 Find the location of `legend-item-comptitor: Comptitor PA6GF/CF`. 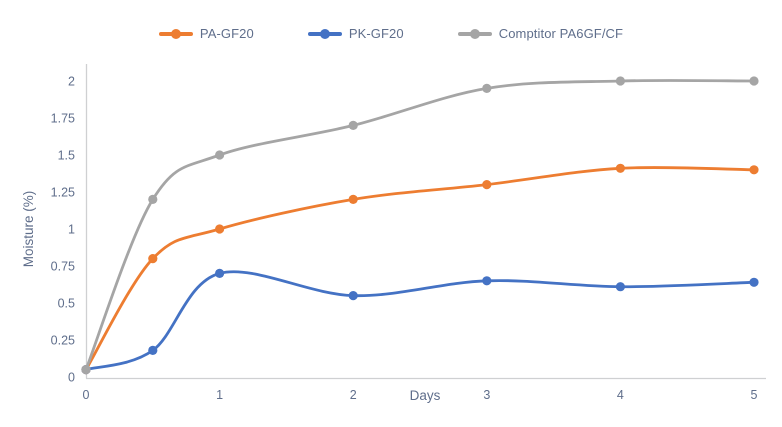

legend-item-comptitor: Comptitor PA6GF/CF is located at coordinates (540, 33).